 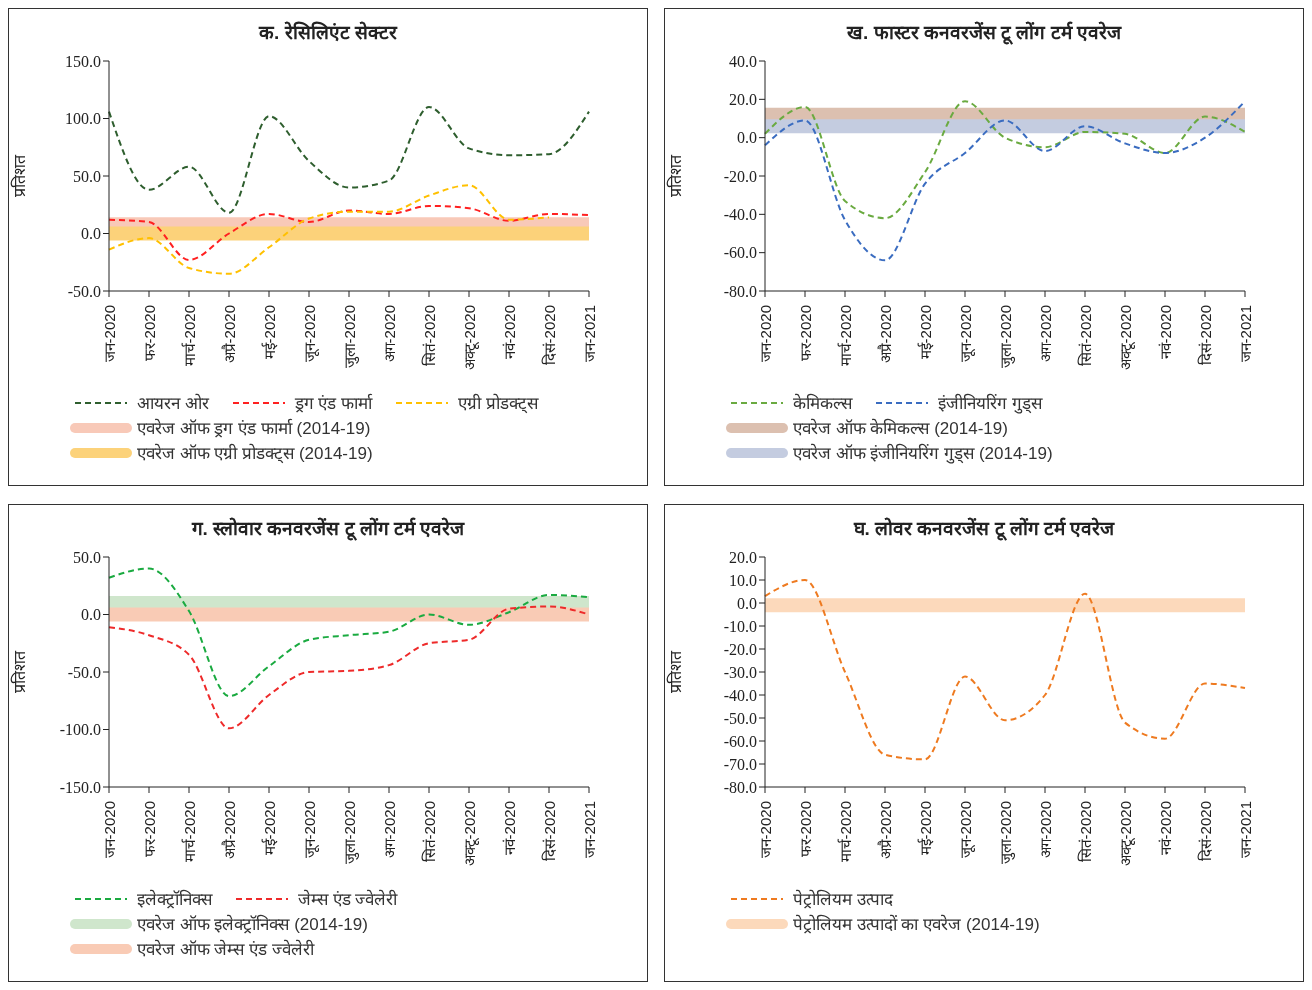 What do you see at coordinates (348, 899) in the screenshot?
I see `legend-label: जेम्स एंड ज्वेलेरी` at bounding box center [348, 899].